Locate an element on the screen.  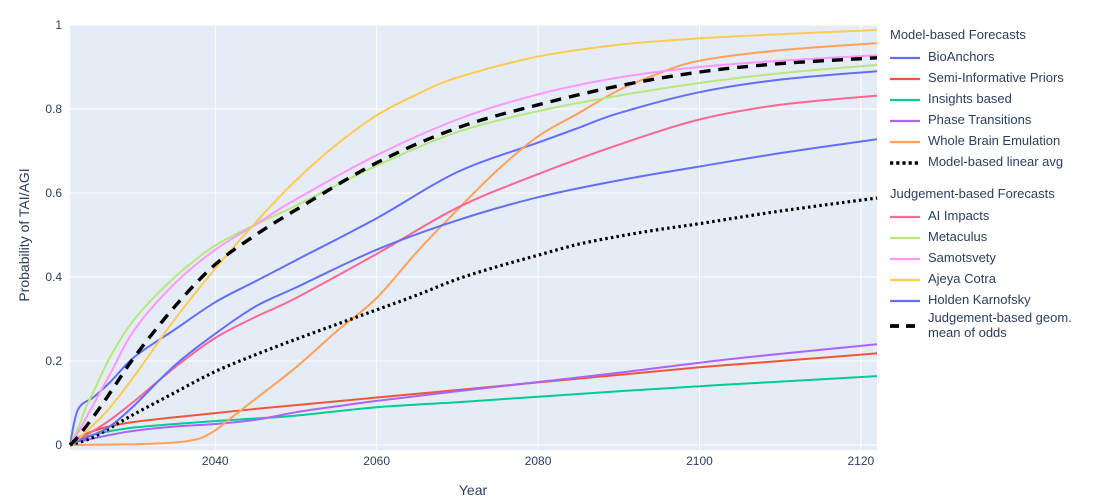
legend-item-label: BioAnchors is located at coordinates (961, 57).